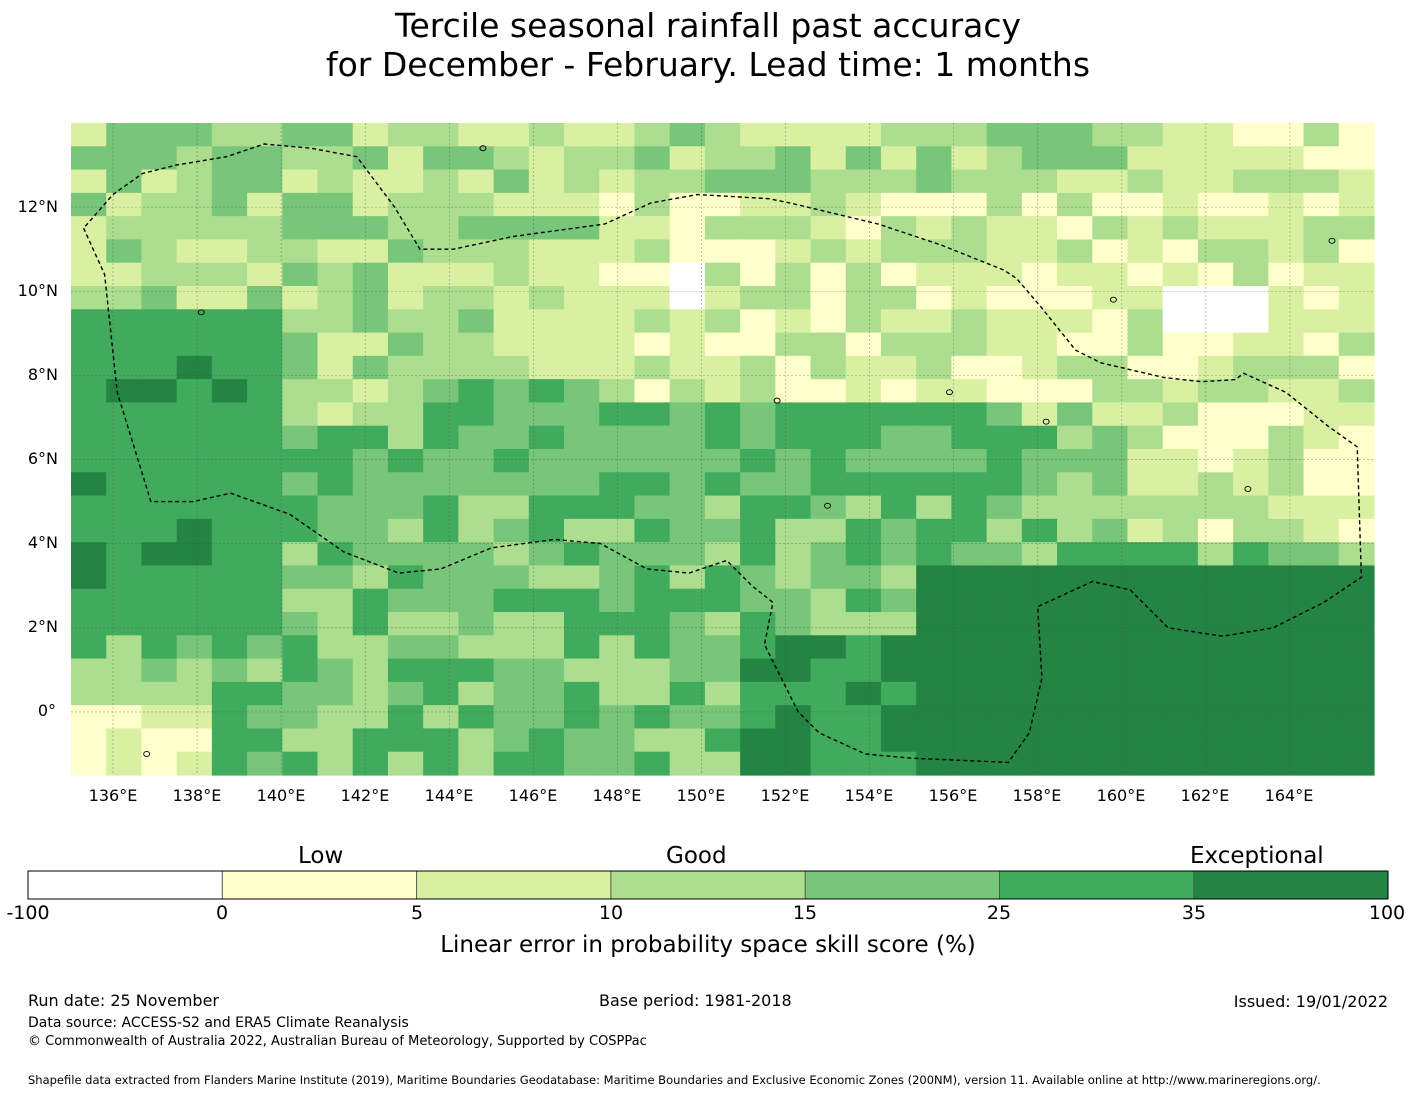  I want to click on colorbar-tick: 10, so click(611, 913).